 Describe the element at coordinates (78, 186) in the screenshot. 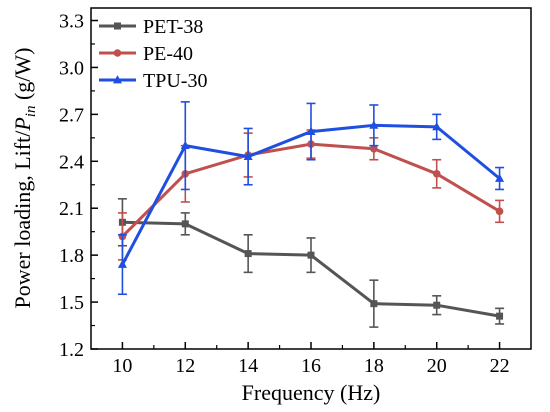

I see `y-axis-ticks: 1.2 1.5 1.8 2.1 2.4 2.7 3.0 3.3` at that location.